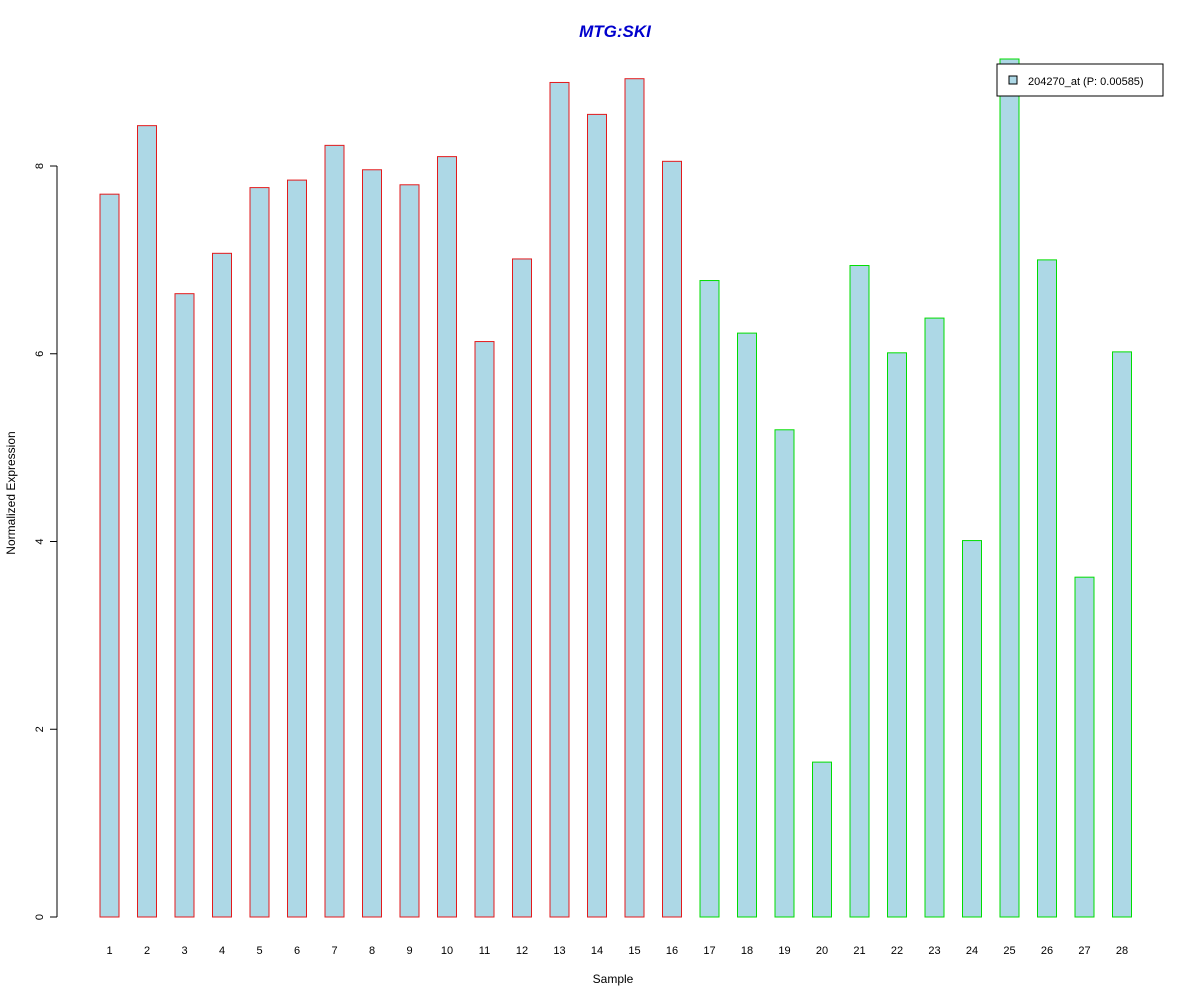 Image resolution: width=1200 pixels, height=1000 pixels. I want to click on x-tick-label: 28, so click(1122, 951).